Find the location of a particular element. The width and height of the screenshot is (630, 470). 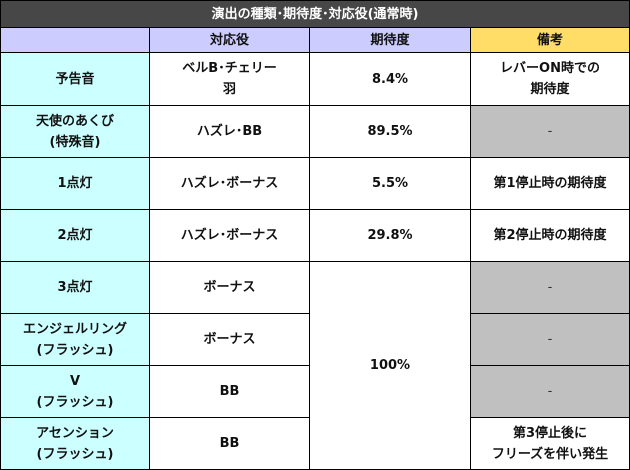

role-line: ハズレ･BB is located at coordinates (229, 131).